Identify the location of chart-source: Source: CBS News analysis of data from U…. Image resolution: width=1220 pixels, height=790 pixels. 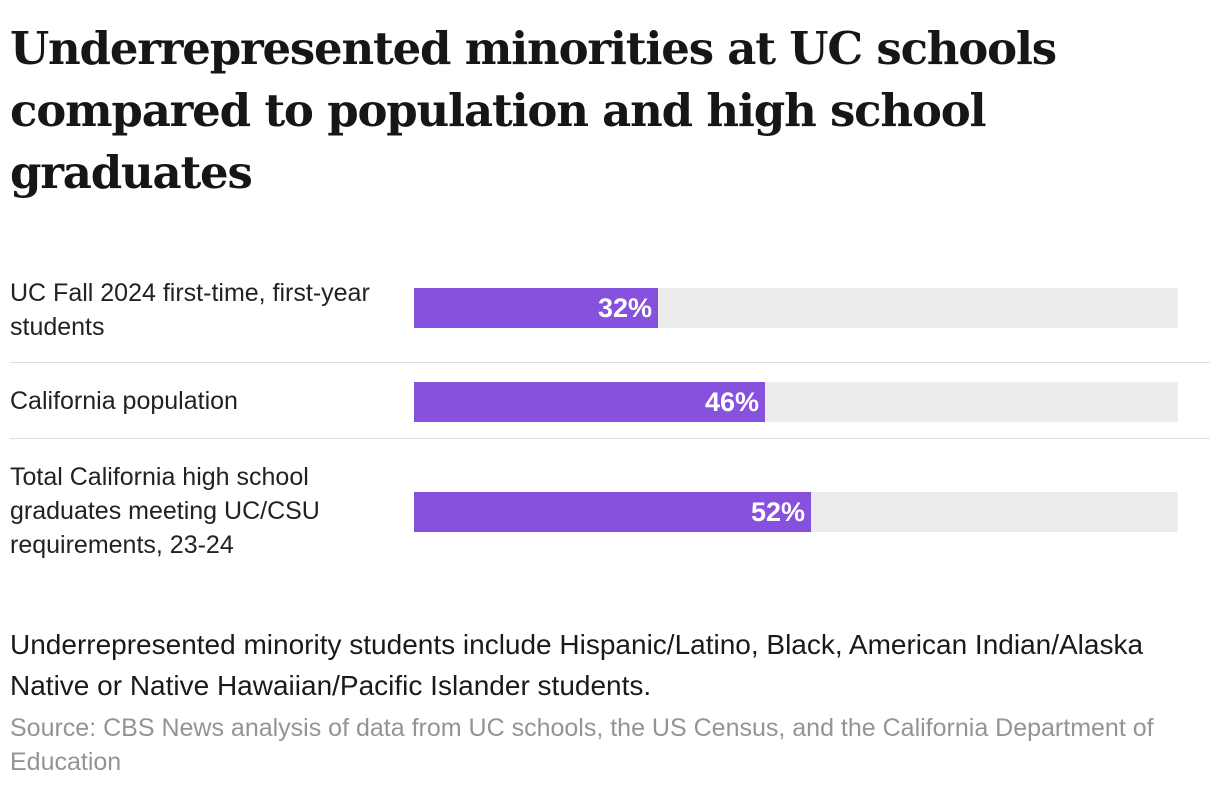
(582, 745).